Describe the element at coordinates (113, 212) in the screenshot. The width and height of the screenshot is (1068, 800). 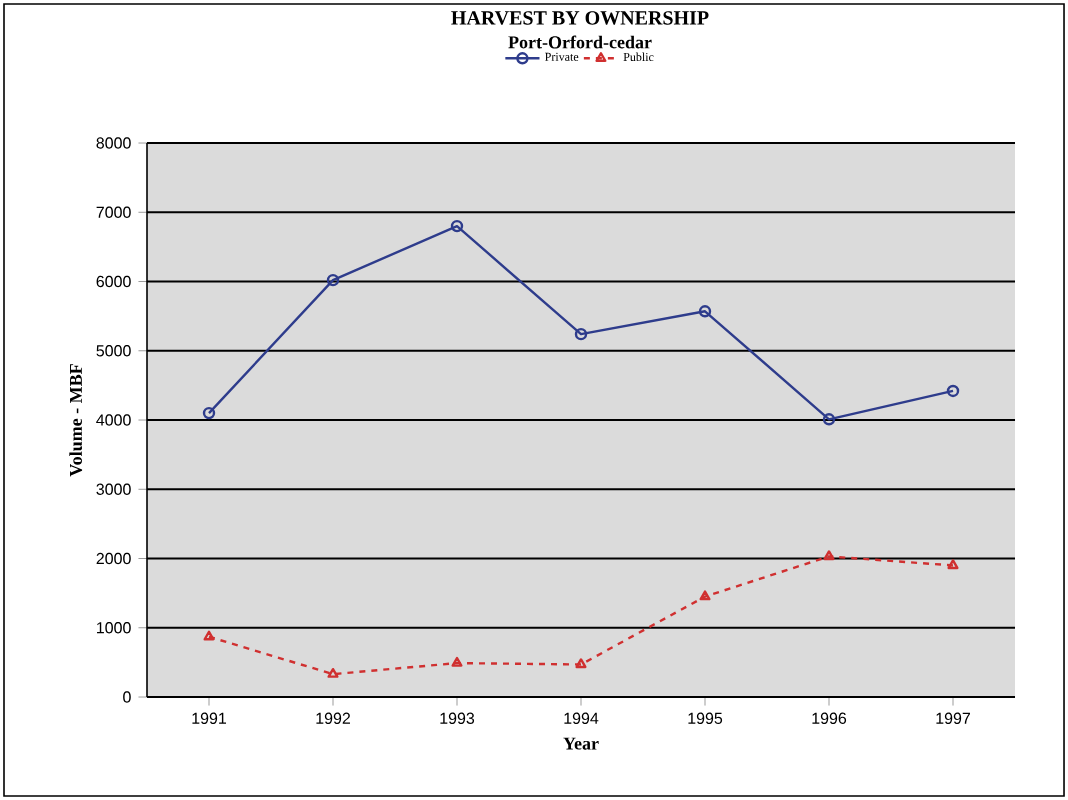
I see `y-tick-label: 7000` at that location.